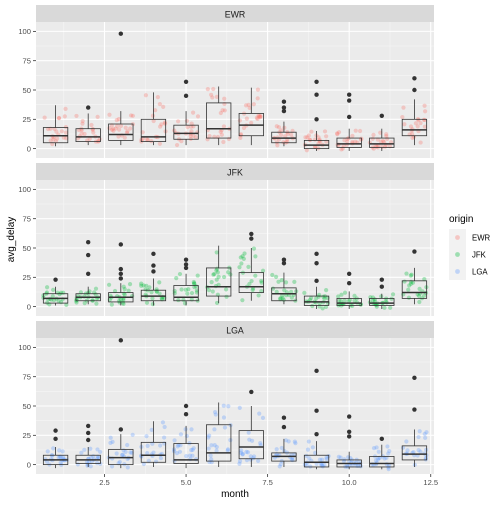  Describe the element at coordinates (11, 240) in the screenshot. I see `y-axis-title: avg_delay` at that location.